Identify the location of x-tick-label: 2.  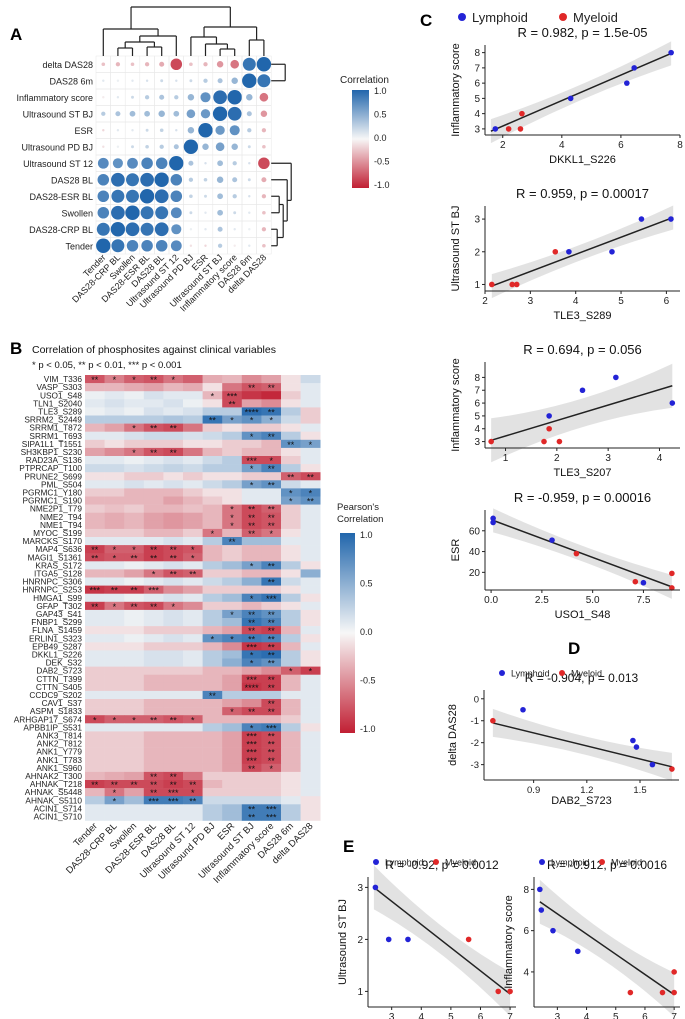
(503, 145).